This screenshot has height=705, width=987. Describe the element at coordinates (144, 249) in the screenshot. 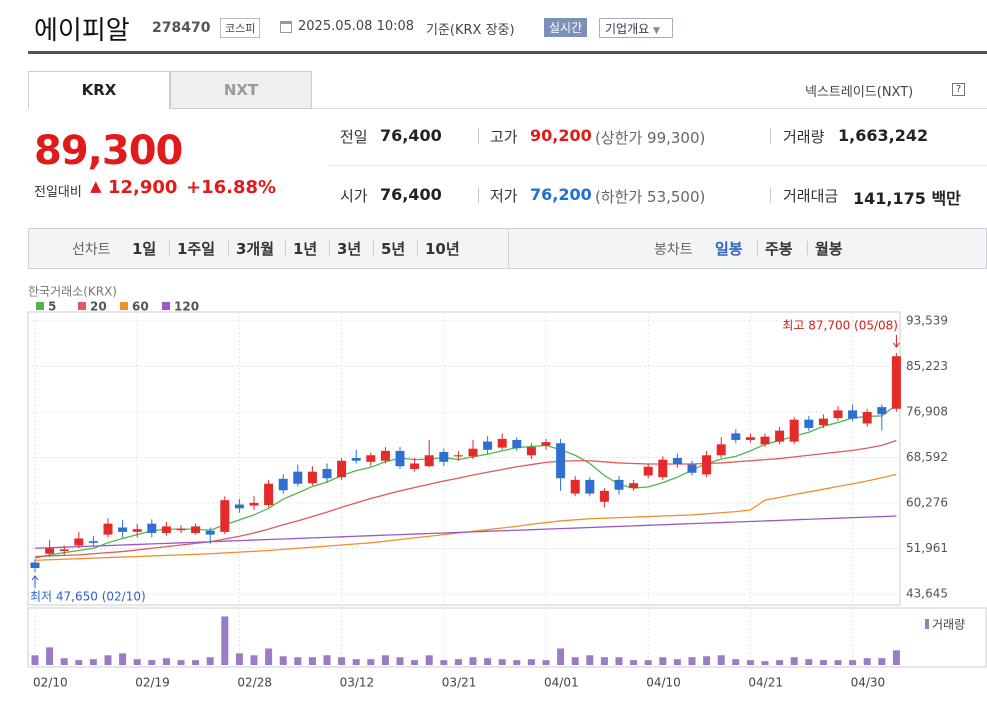

I see `period-button: 1일` at that location.